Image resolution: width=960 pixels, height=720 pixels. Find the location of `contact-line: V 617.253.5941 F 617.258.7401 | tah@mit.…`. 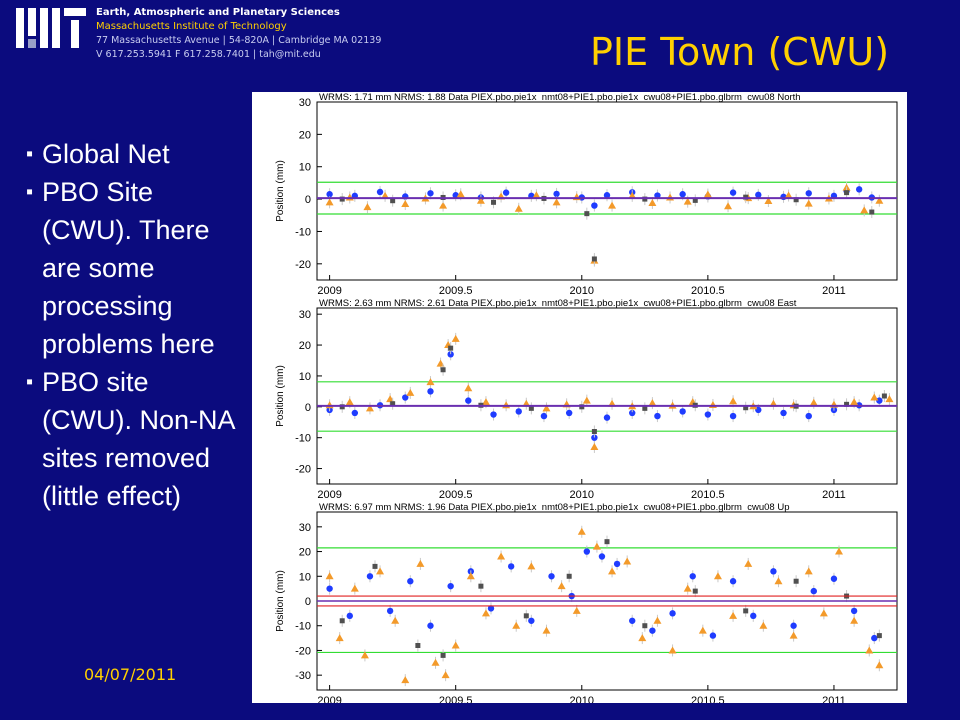

contact-line: V 617.253.5941 F 617.258.7401 | tah@mit.… is located at coordinates (208, 54).